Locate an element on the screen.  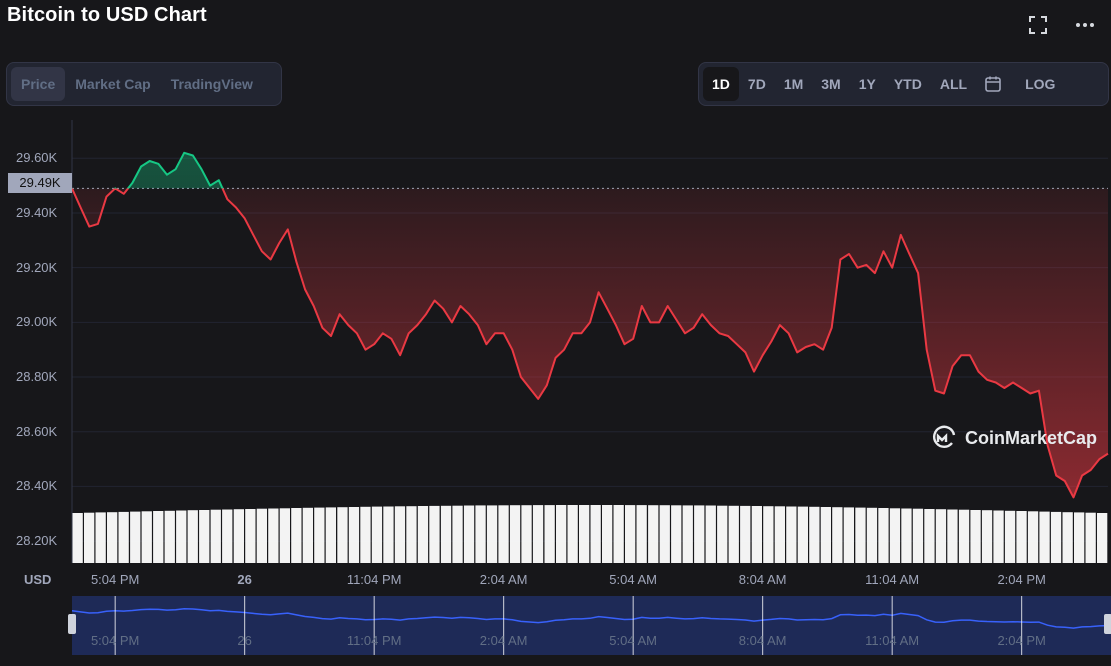
navigator-tick-label: 8:04 AM is located at coordinates (762, 640).